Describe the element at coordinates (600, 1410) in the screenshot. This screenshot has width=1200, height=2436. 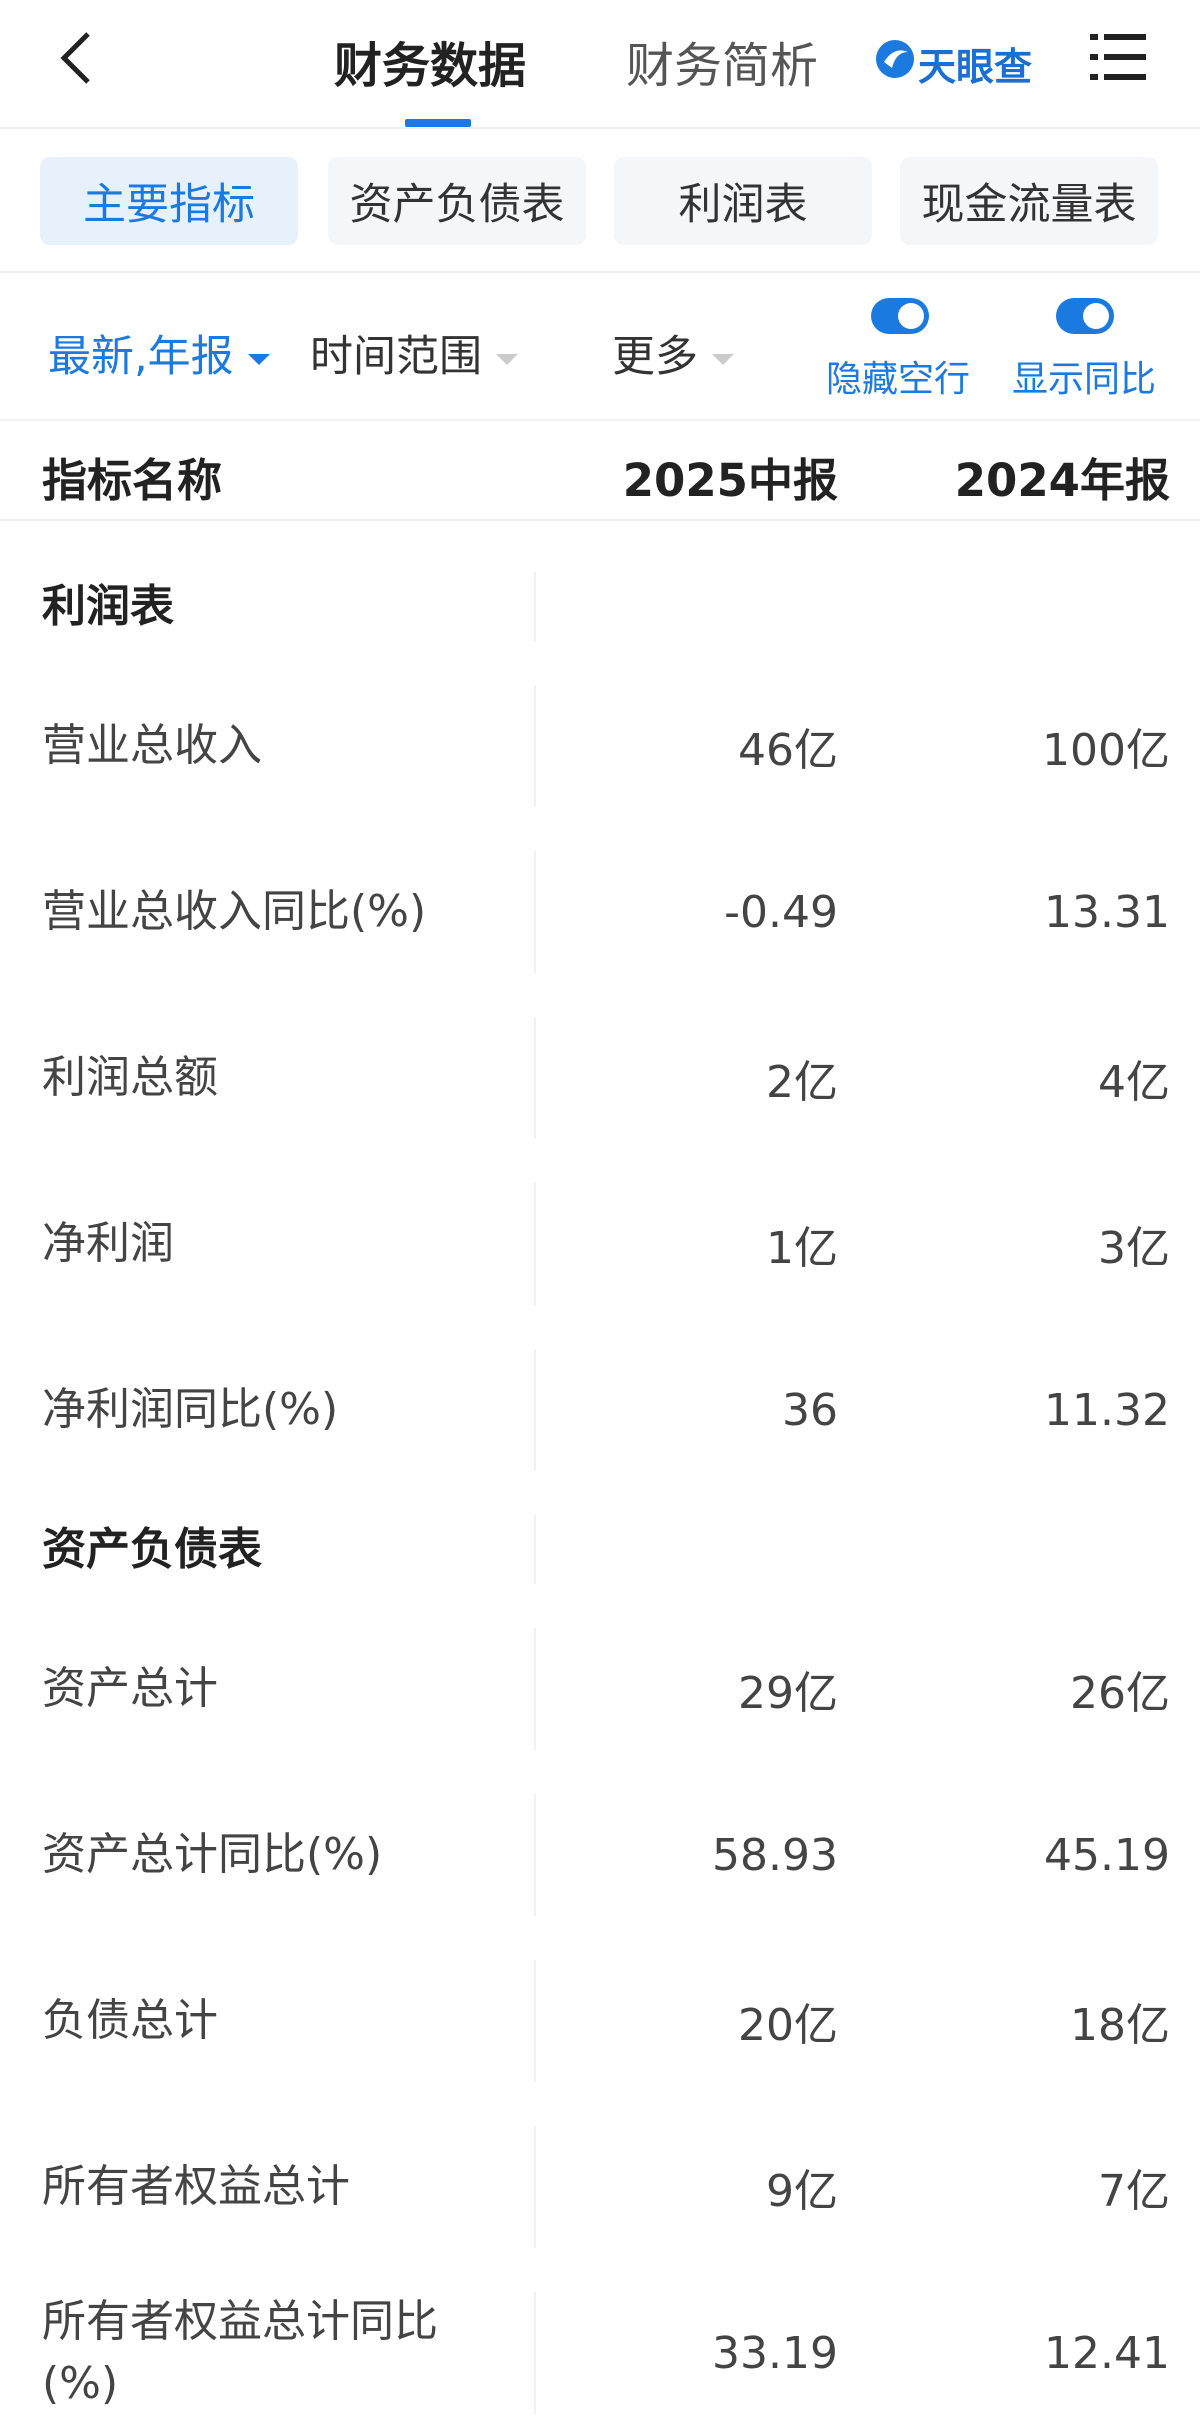
I see `data-row: 净利润同比(%) 36 11.32` at that location.